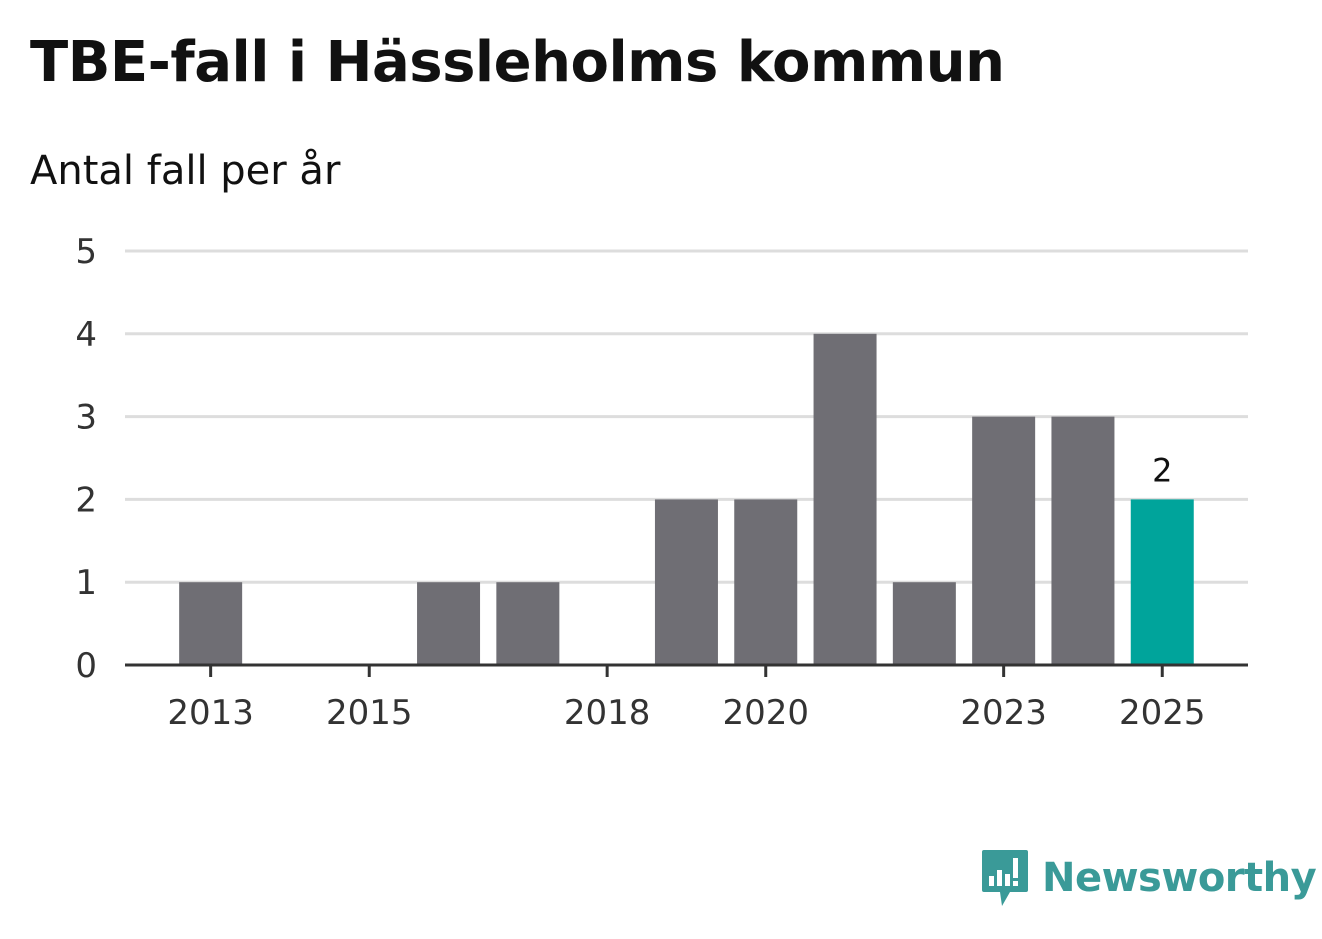 This screenshot has width=1322, height=939. I want to click on bar-2021, so click(845, 499).